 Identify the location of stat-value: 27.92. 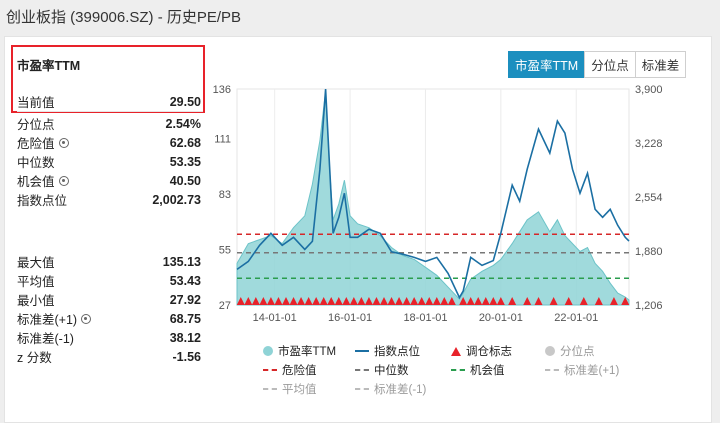
(185, 299).